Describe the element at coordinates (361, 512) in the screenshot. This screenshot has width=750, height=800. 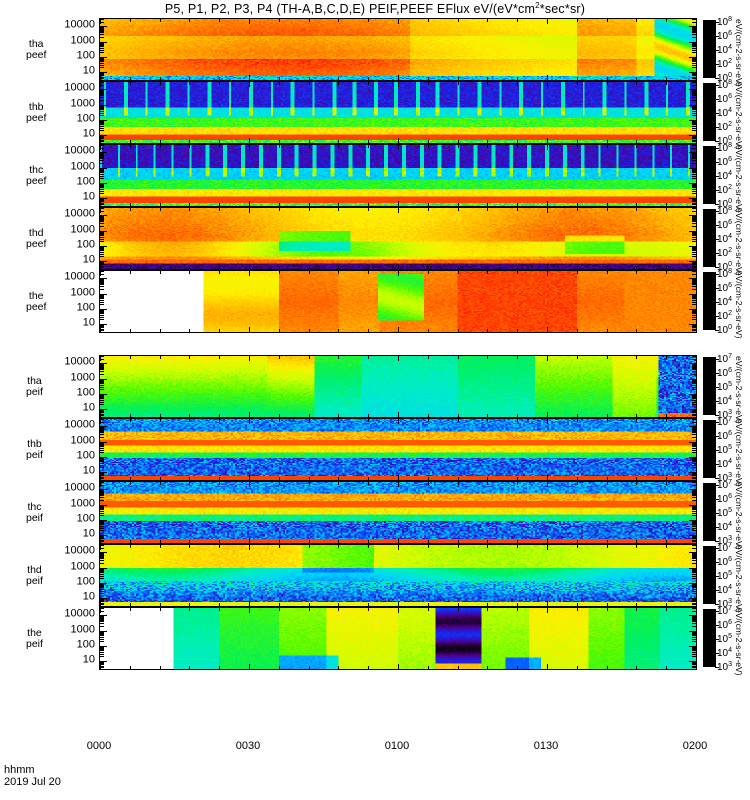
I see `panel-thc-peif: 10000 1000 100 10 thc peif` at that location.